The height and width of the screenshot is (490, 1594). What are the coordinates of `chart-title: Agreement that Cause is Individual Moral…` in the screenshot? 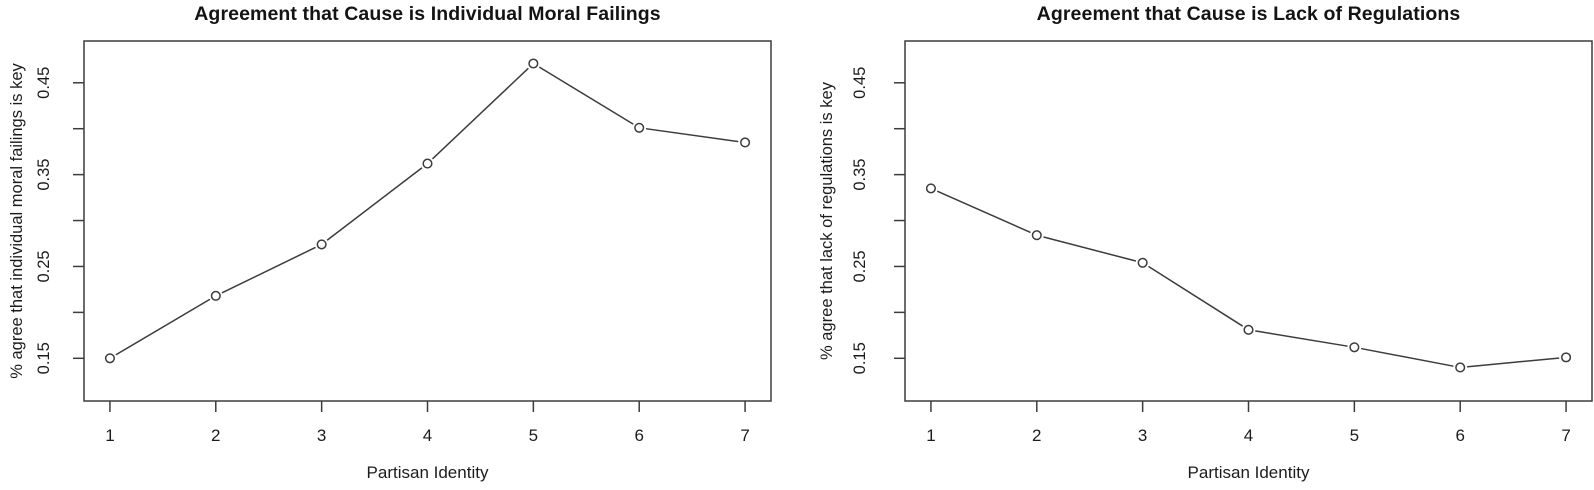 It's located at (427, 14).